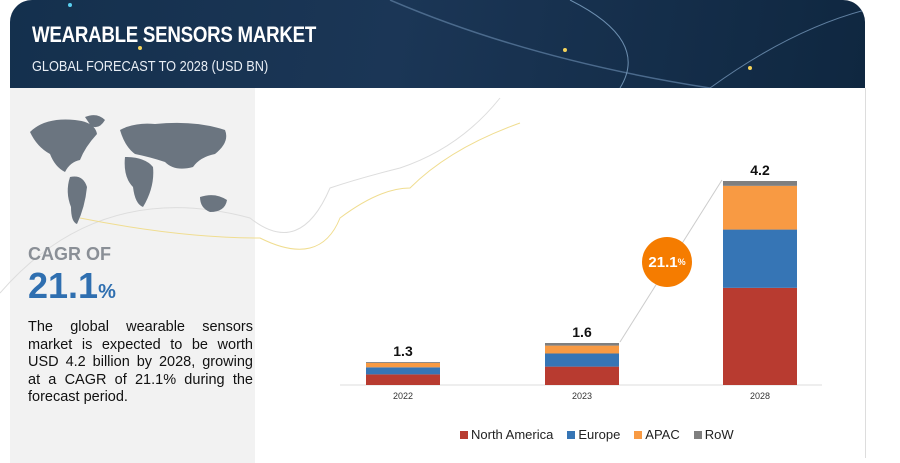 The image size is (900, 463). I want to click on legend-item: North America, so click(506, 434).